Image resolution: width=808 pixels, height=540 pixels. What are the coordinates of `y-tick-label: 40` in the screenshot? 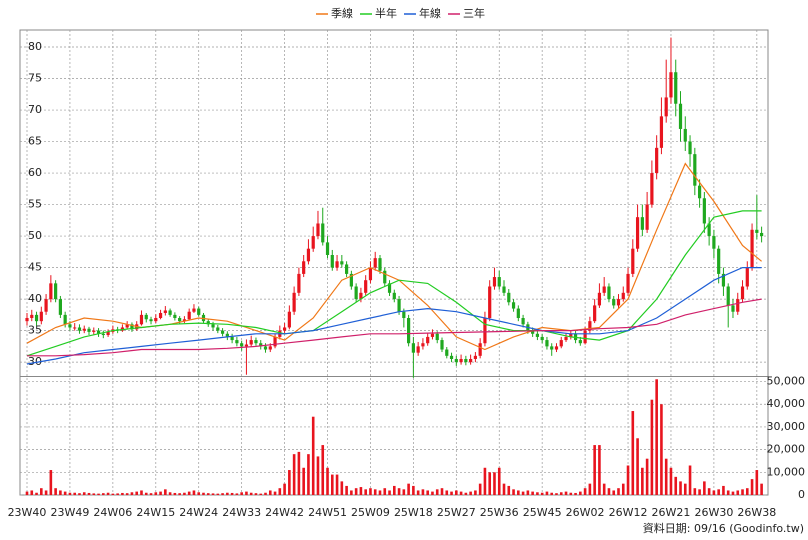 It's located at (35, 298).